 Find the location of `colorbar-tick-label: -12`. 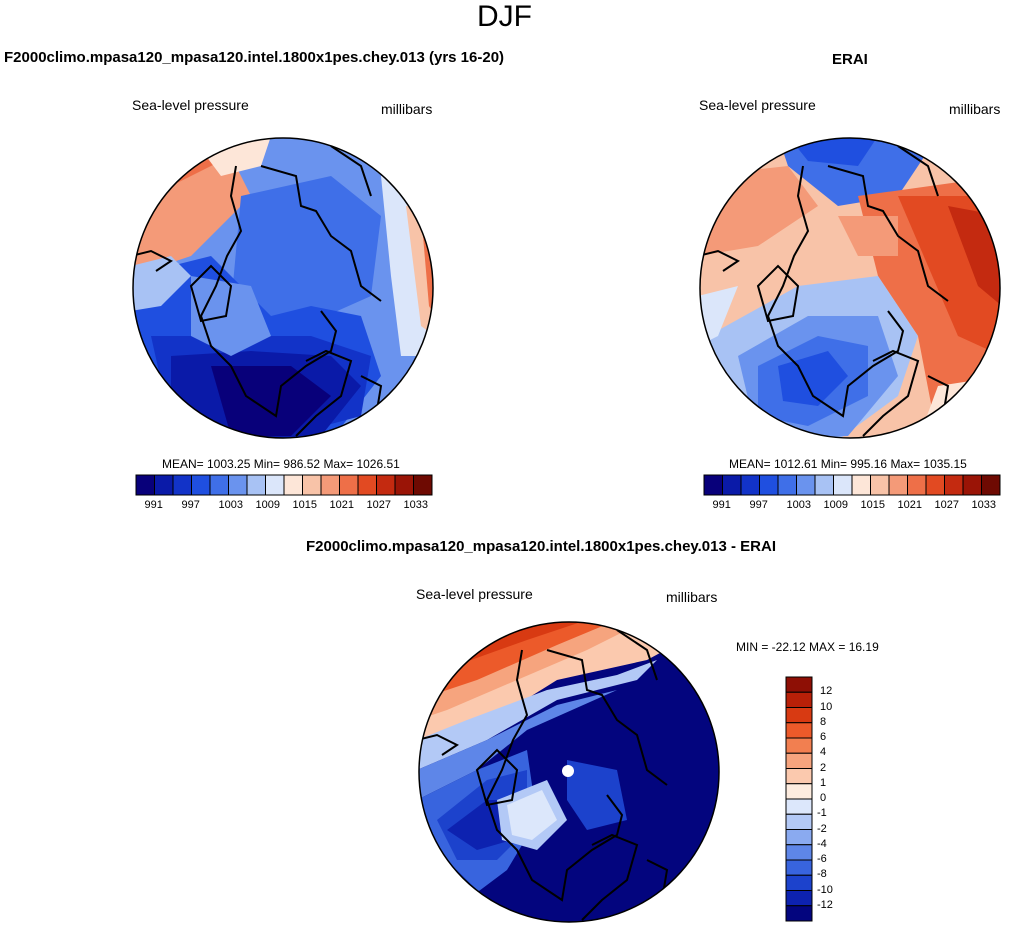

colorbar-tick-label: -12 is located at coordinates (825, 904).